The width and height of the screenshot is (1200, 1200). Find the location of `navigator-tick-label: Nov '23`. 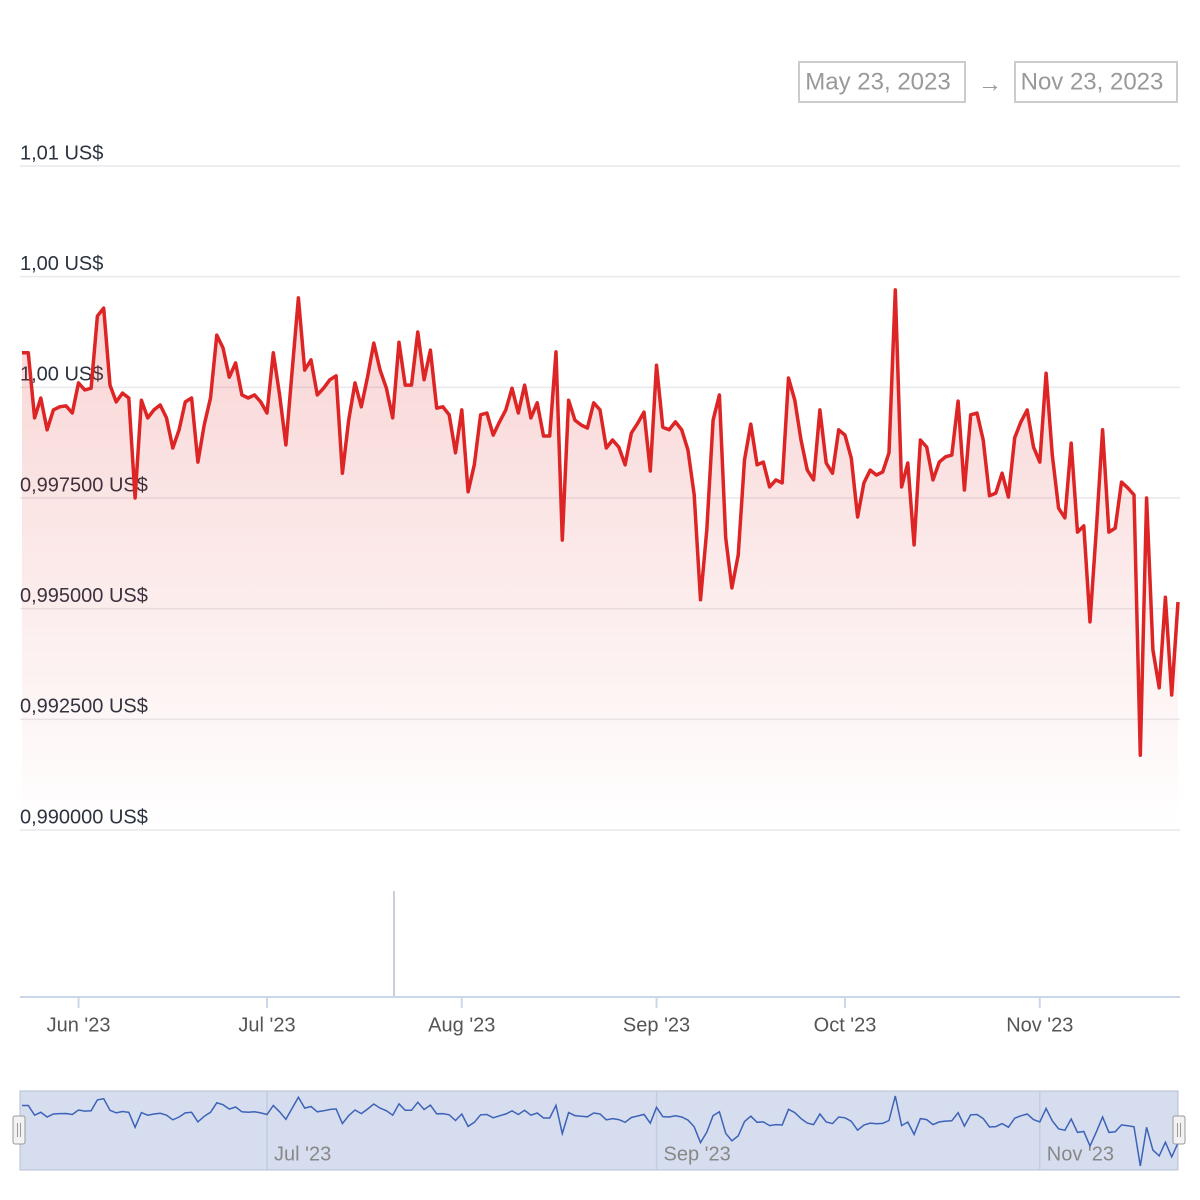

navigator-tick-label: Nov '23 is located at coordinates (1080, 1154).